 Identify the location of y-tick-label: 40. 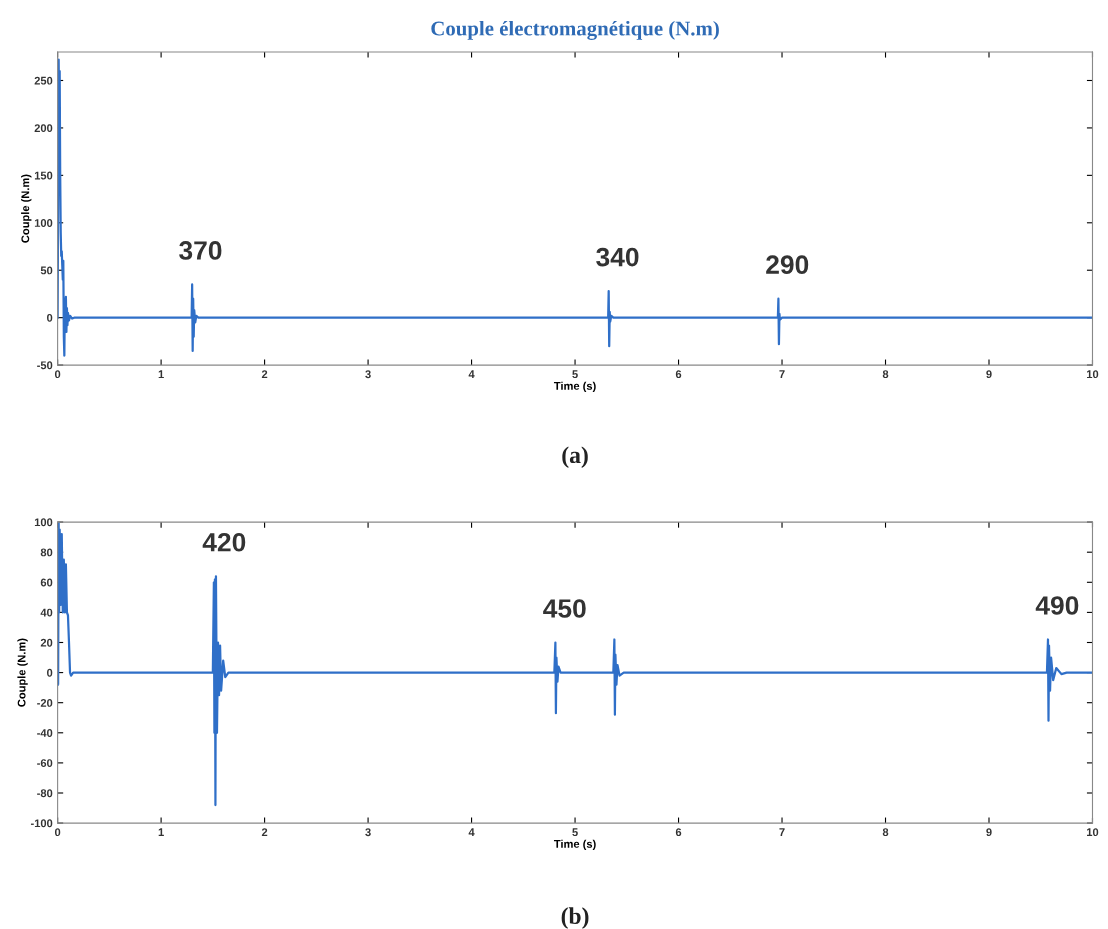
(46, 612).